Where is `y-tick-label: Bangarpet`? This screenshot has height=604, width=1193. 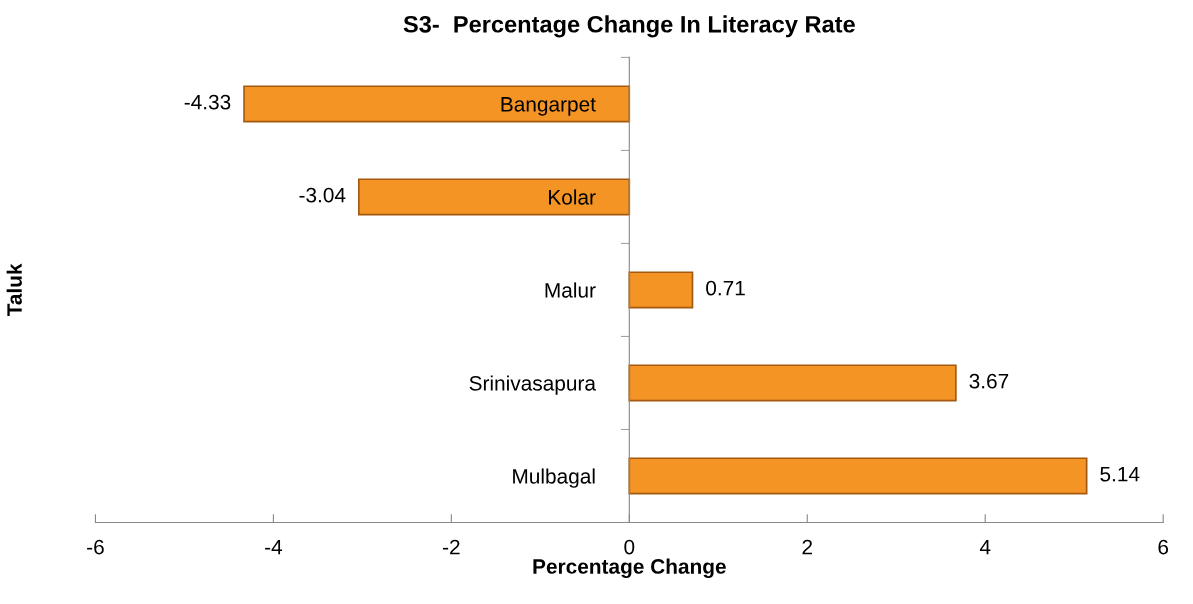 y-tick-label: Bangarpet is located at coordinates (548, 106).